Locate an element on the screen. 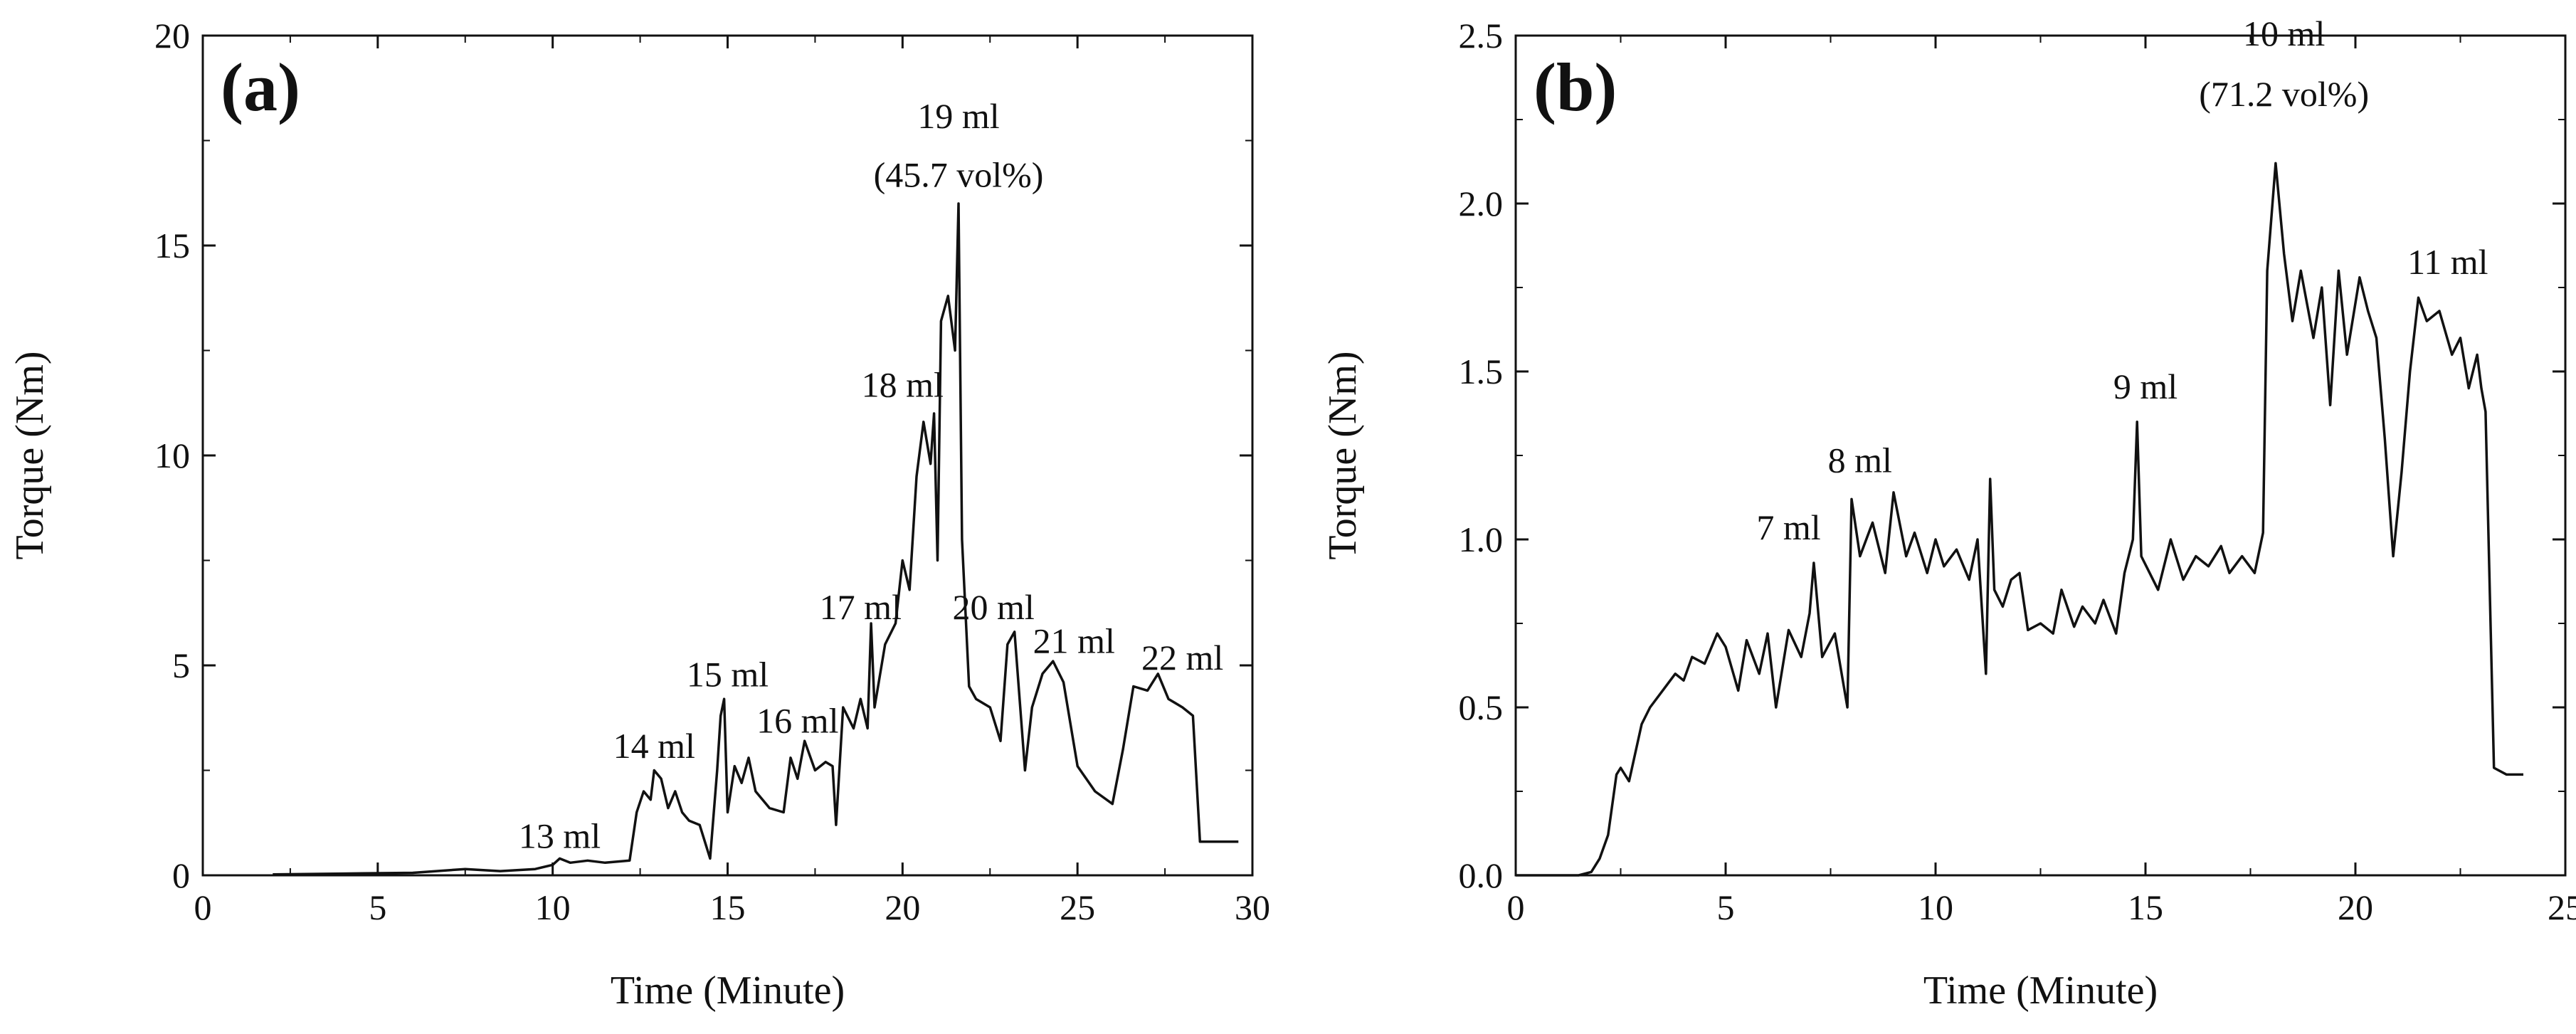 Image resolution: width=2576 pixels, height=1034 pixels. x-tick-label: 30 is located at coordinates (1252, 907).